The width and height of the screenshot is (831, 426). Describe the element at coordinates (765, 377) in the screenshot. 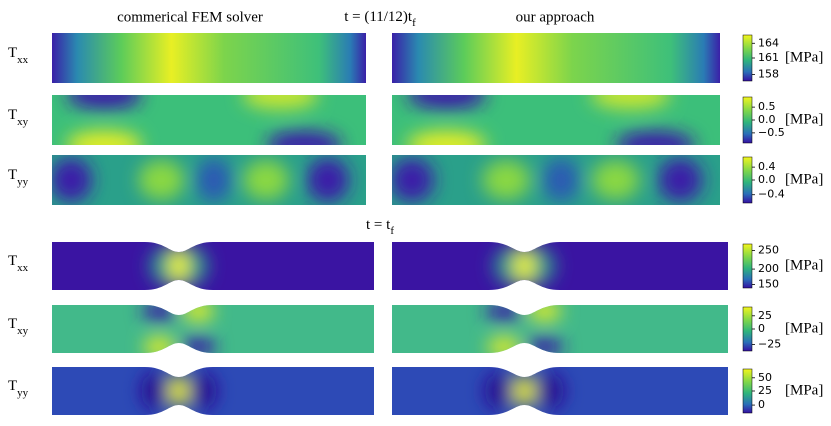

I see `colorbar-tick-label: 50` at that location.